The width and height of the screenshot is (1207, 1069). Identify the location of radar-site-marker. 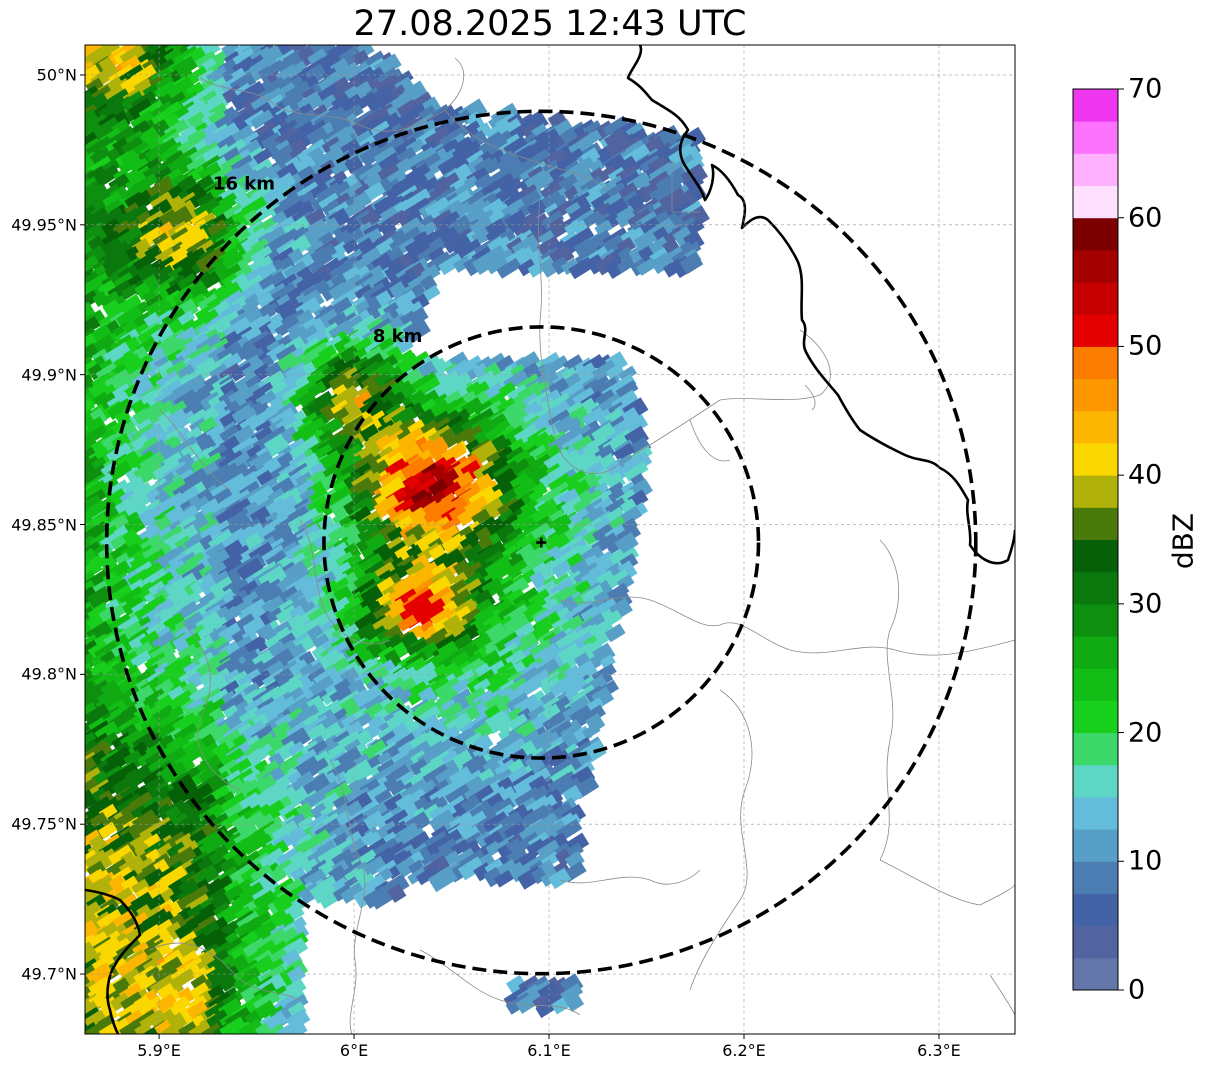
(541, 542).